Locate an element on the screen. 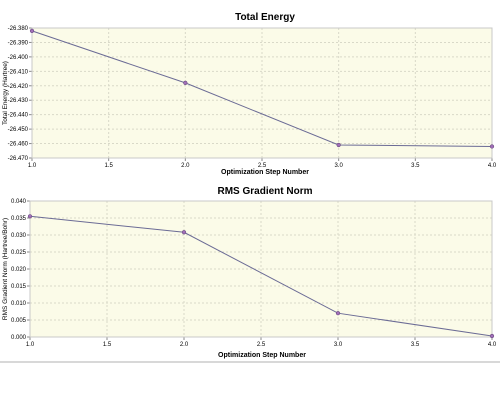 This screenshot has height=405, width=500. y-tick-label: -26.400 is located at coordinates (18, 58).